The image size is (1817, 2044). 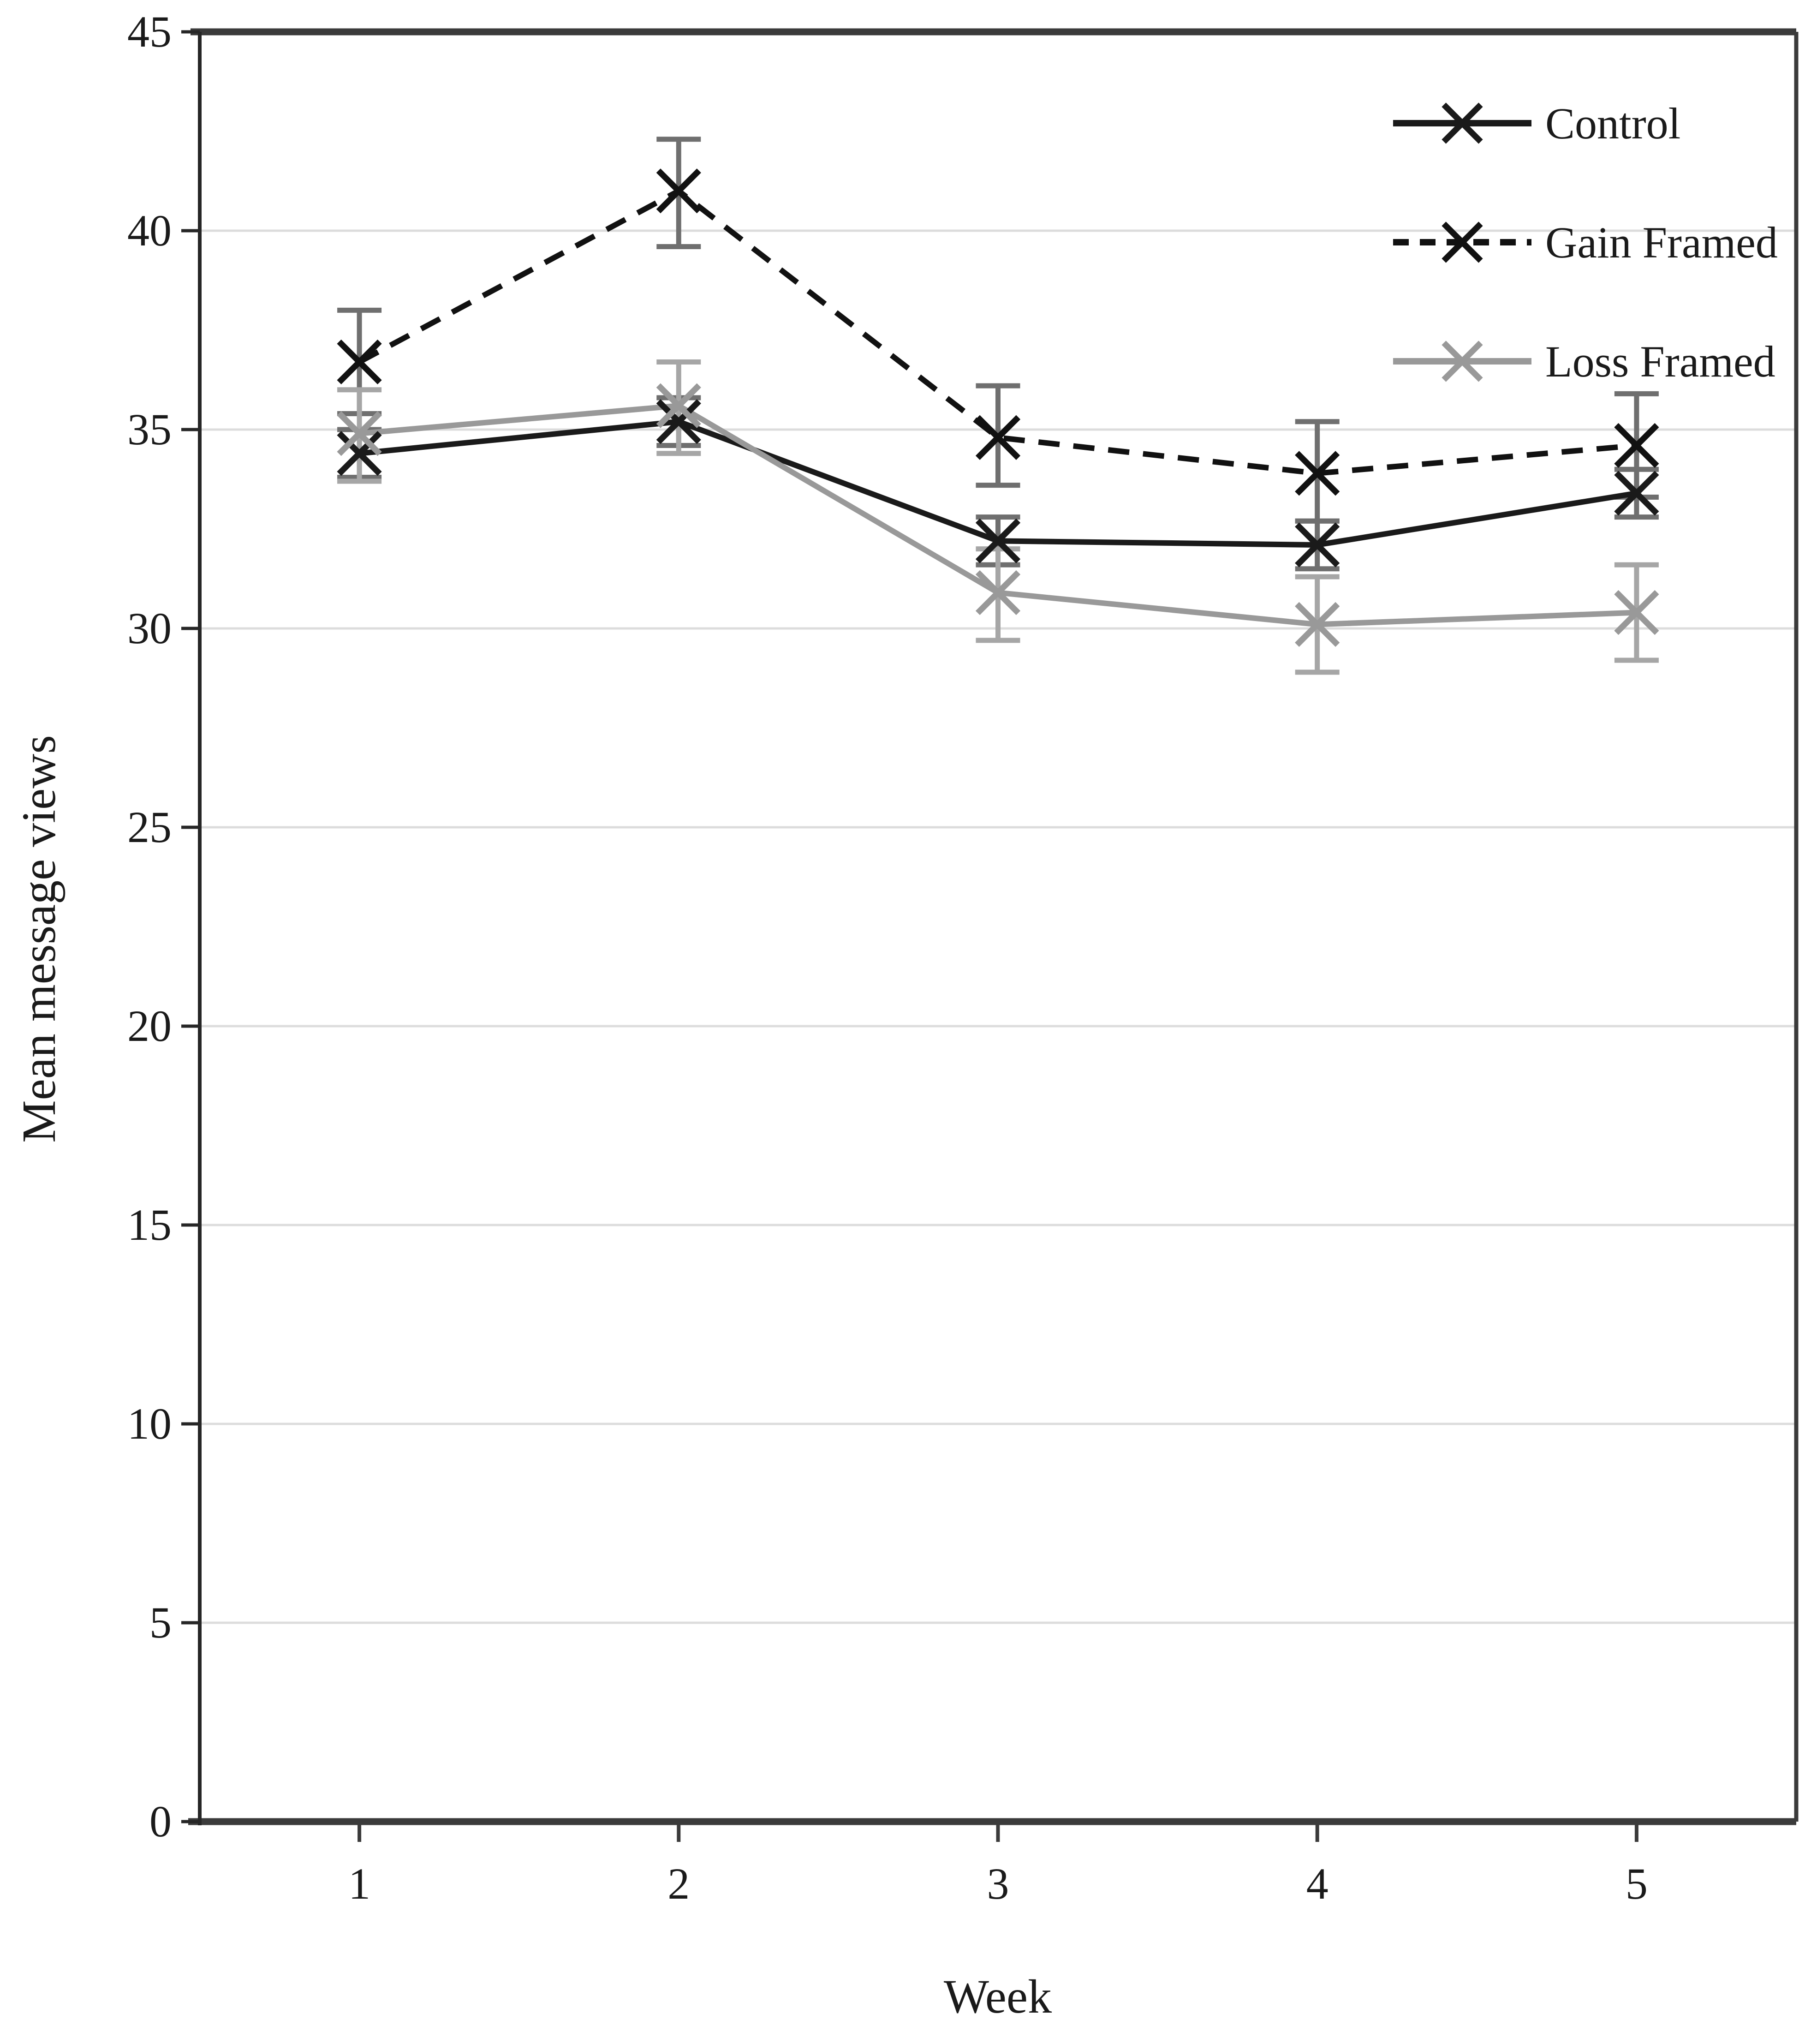 What do you see at coordinates (1662, 242) in the screenshot?
I see `legend-label: Gain Framed` at bounding box center [1662, 242].